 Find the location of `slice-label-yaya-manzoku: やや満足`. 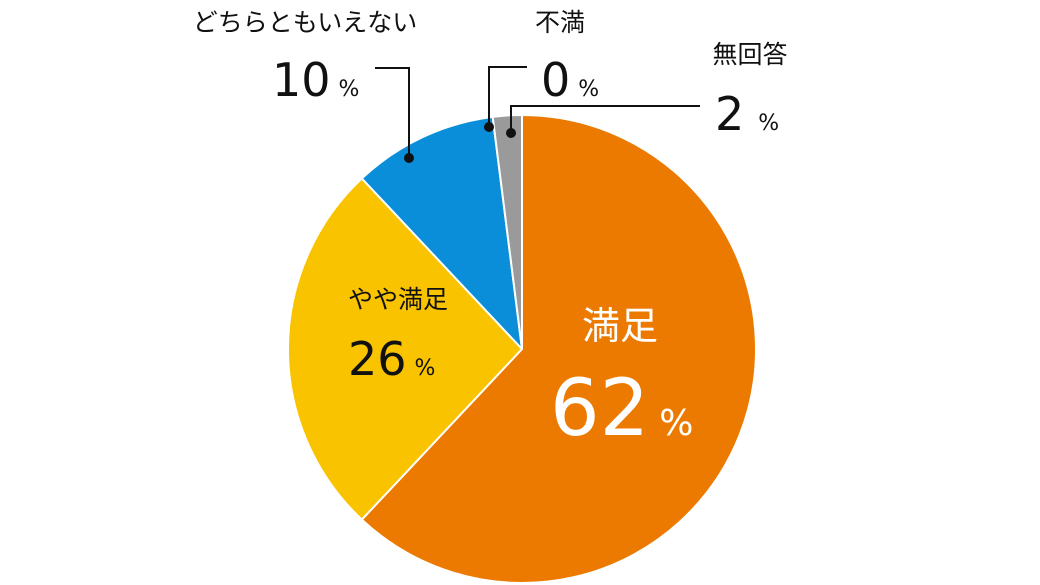

slice-label-yaya-manzoku: やや満足 is located at coordinates (398, 299).